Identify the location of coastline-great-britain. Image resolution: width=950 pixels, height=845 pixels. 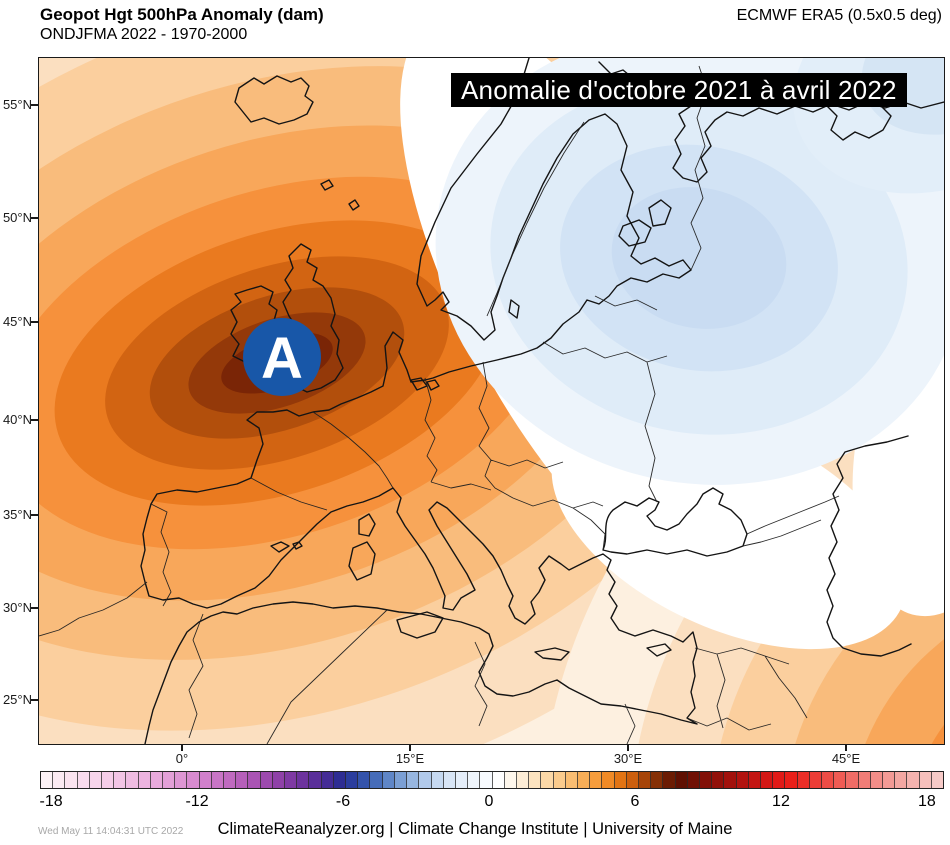
(313, 318).